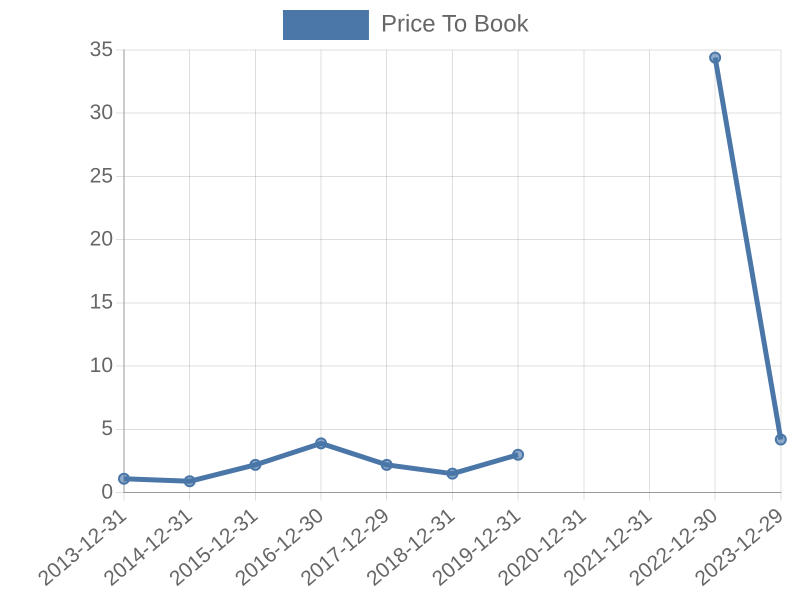 This screenshot has height=600, width=800. I want to click on y-tick-label: 5, so click(107, 428).